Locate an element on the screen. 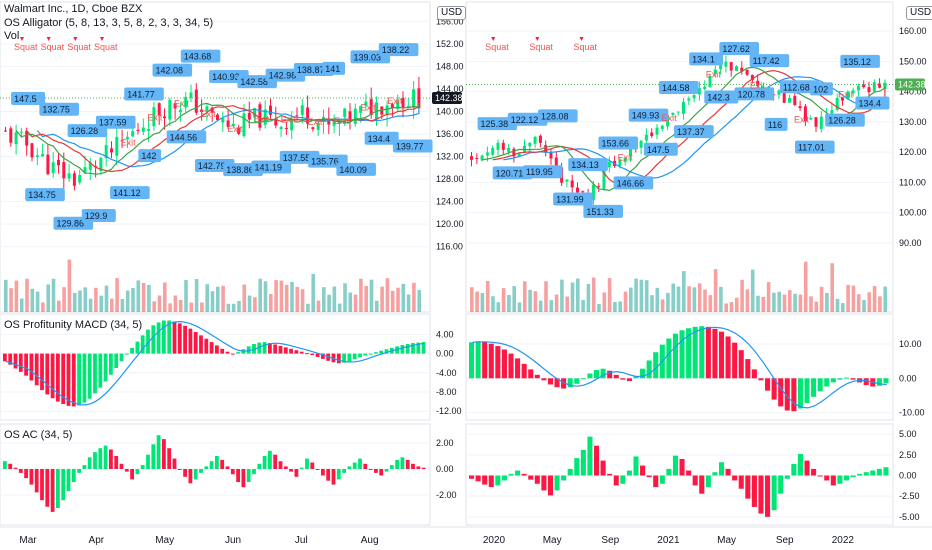 The image size is (932, 550). right-price-label: 122.12 is located at coordinates (525, 120).